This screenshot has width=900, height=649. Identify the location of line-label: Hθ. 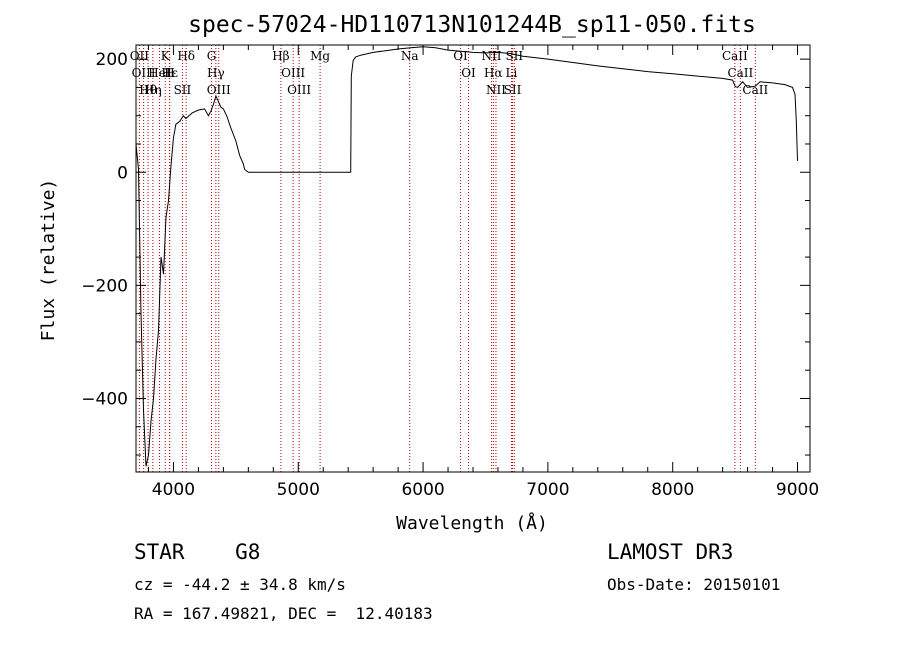
(148, 90).